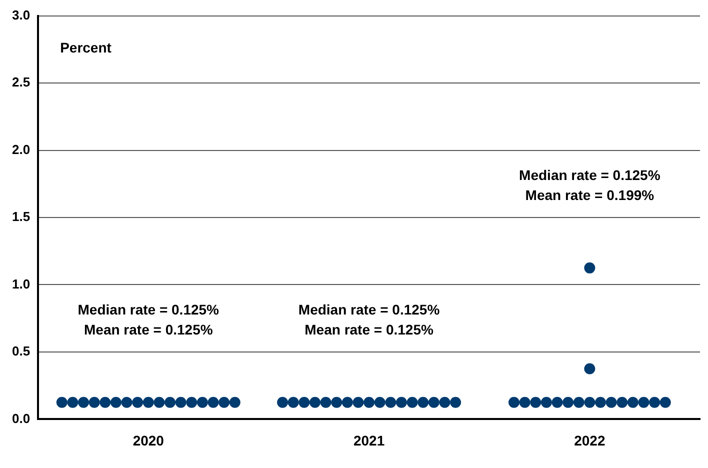 This screenshot has height=468, width=708. What do you see at coordinates (21, 14) in the screenshot?
I see `y-tick-label: 3.0` at bounding box center [21, 14].